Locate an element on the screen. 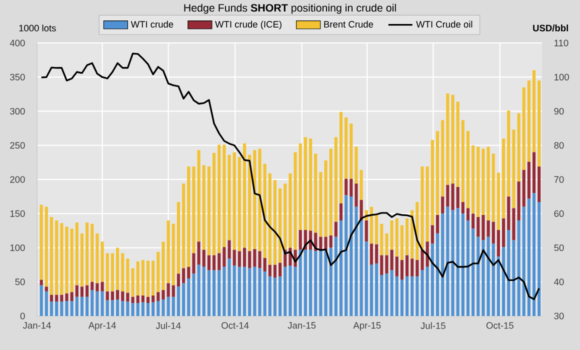 Image resolution: width=580 pixels, height=350 pixels. y2-tick-label: 40 is located at coordinates (559, 282).